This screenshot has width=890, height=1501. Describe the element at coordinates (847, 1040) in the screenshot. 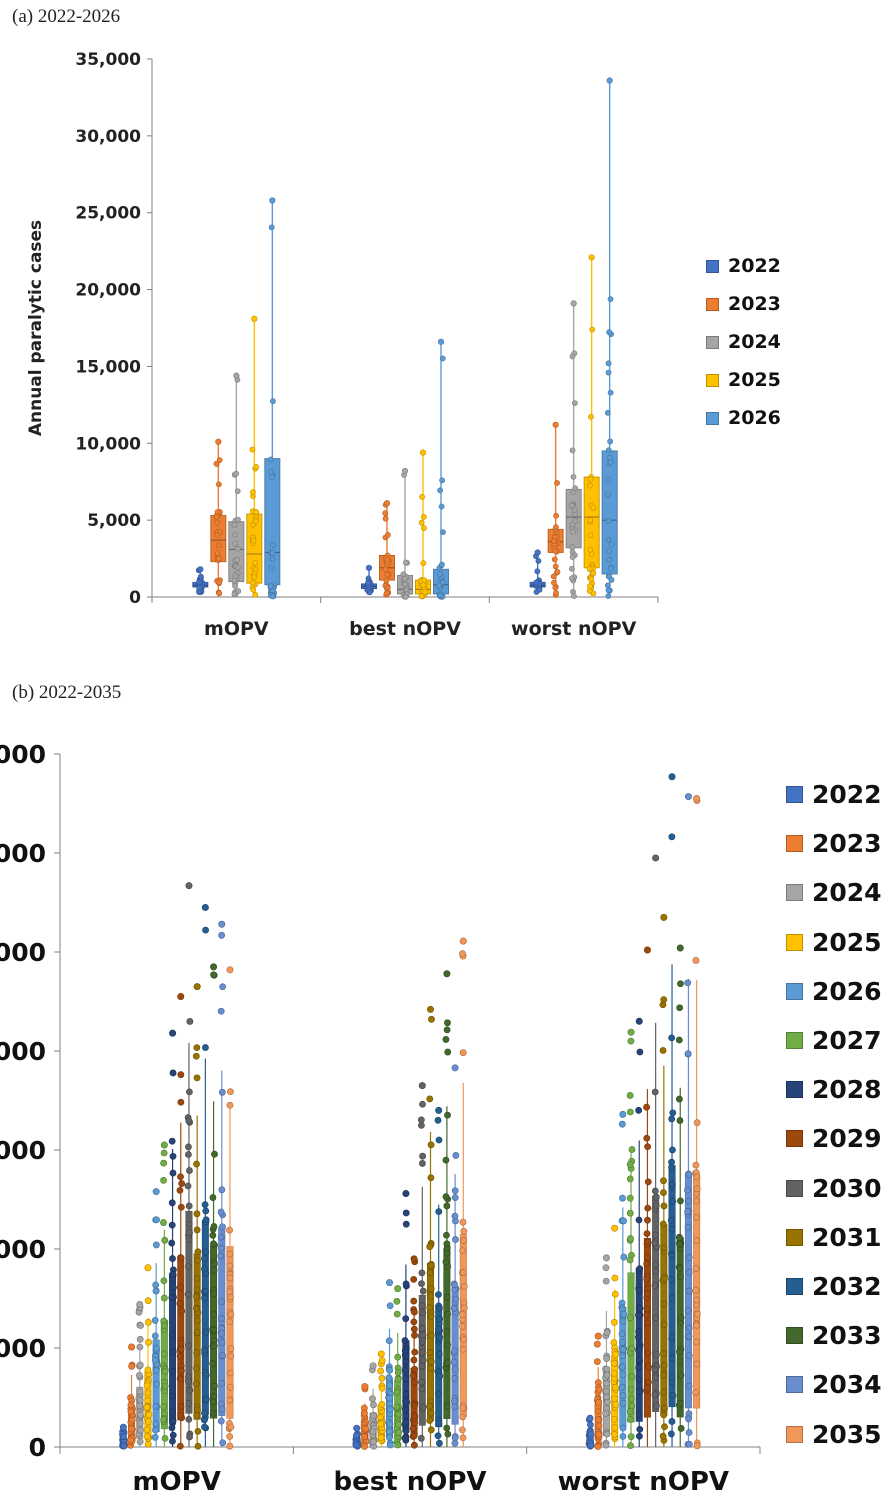

I see `legend-label: 2027` at that location.